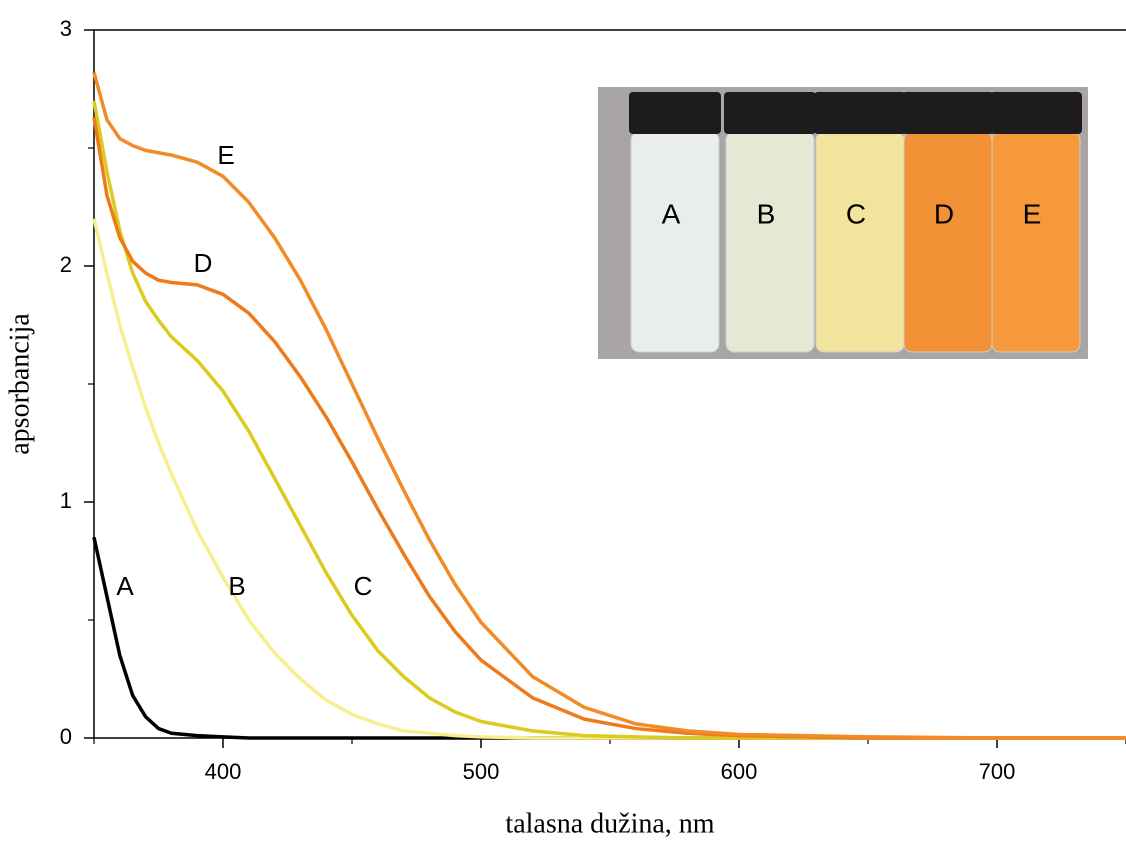 The height and width of the screenshot is (841, 1126). Describe the element at coordinates (66, 28) in the screenshot. I see `y-tick-label: 3` at that location.